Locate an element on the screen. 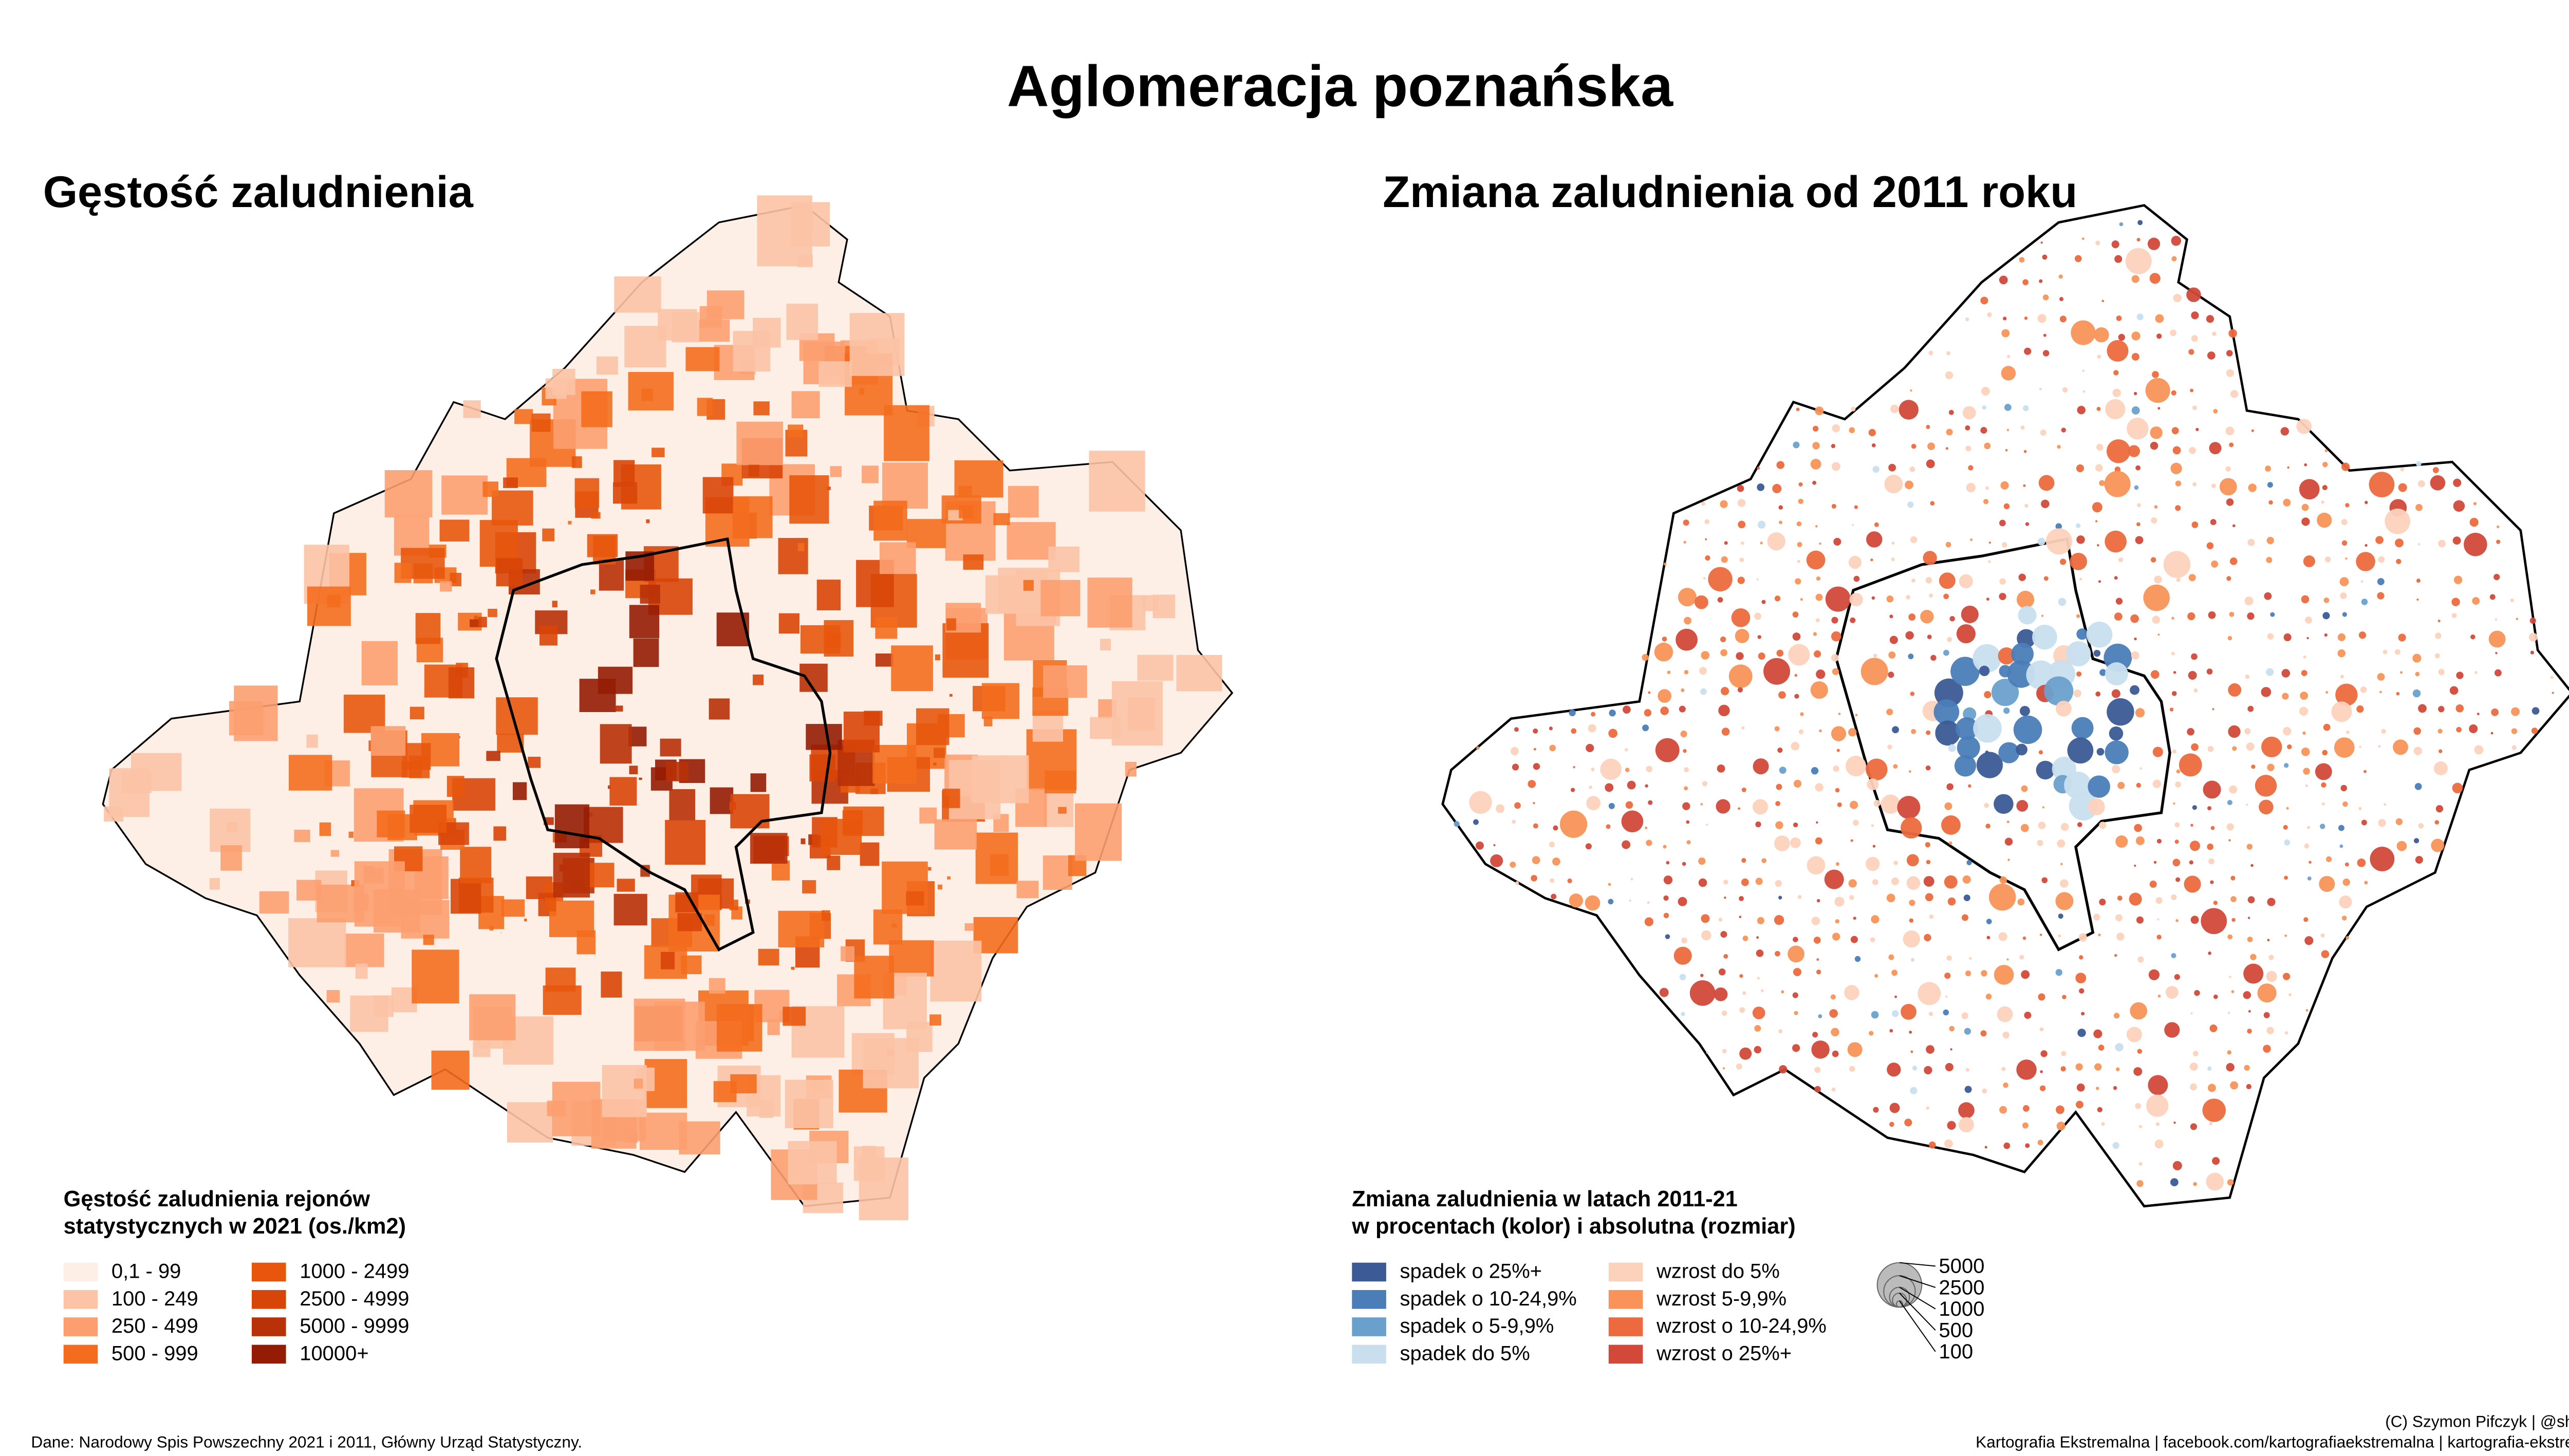 The image size is (2569, 1456). legend-swatch is located at coordinates (1369, 1326).